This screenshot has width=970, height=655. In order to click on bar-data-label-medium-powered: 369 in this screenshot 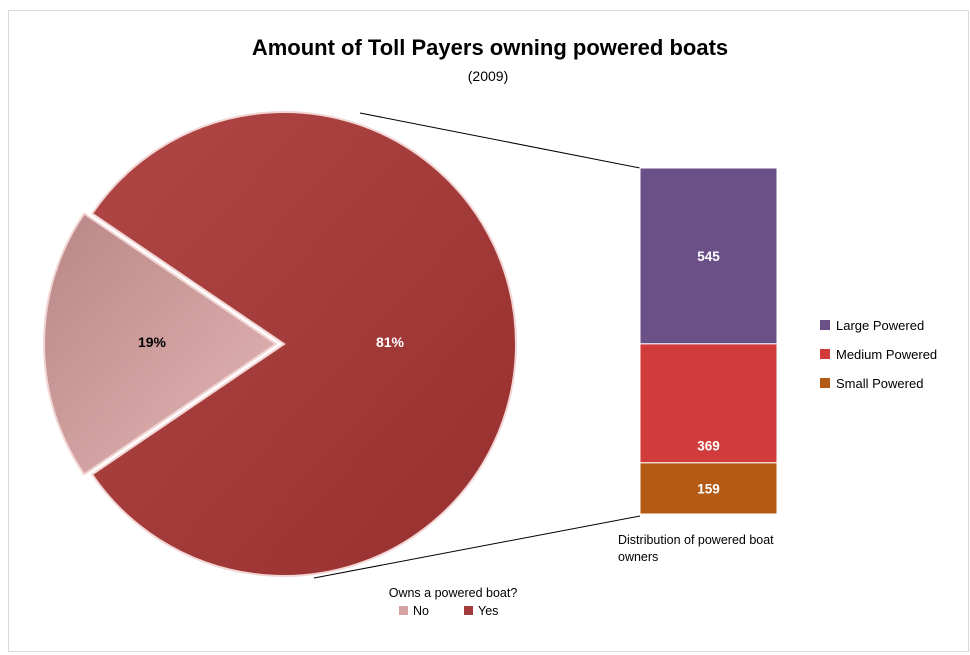, I will do `click(708, 446)`.